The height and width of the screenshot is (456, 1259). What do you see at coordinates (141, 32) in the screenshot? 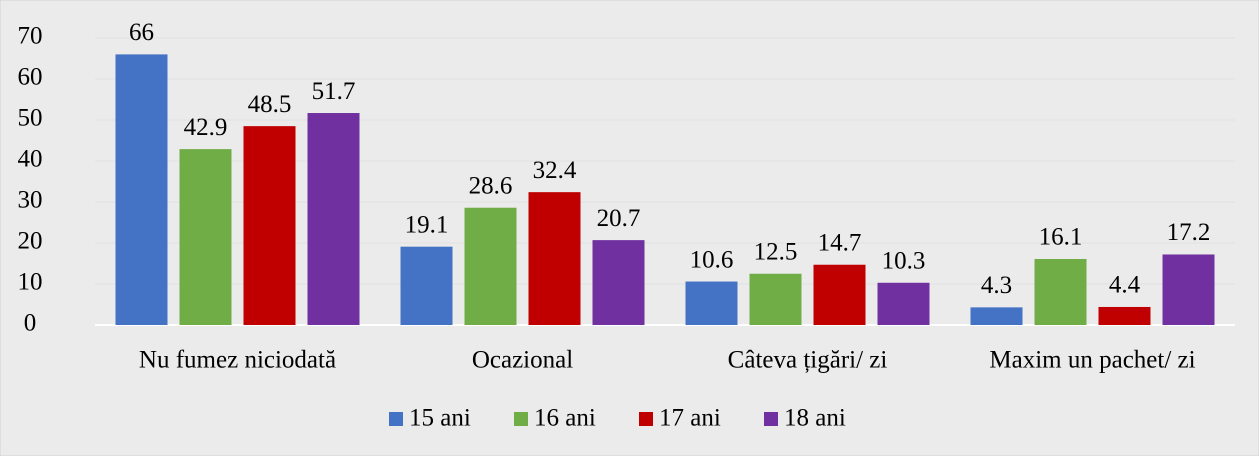
I see `data-label: 66` at bounding box center [141, 32].